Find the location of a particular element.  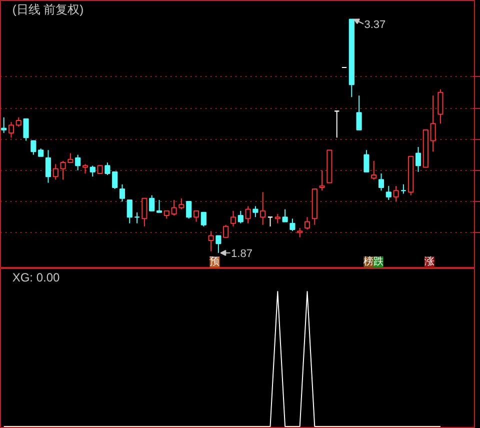

annotation: 涨 is located at coordinates (429, 262).